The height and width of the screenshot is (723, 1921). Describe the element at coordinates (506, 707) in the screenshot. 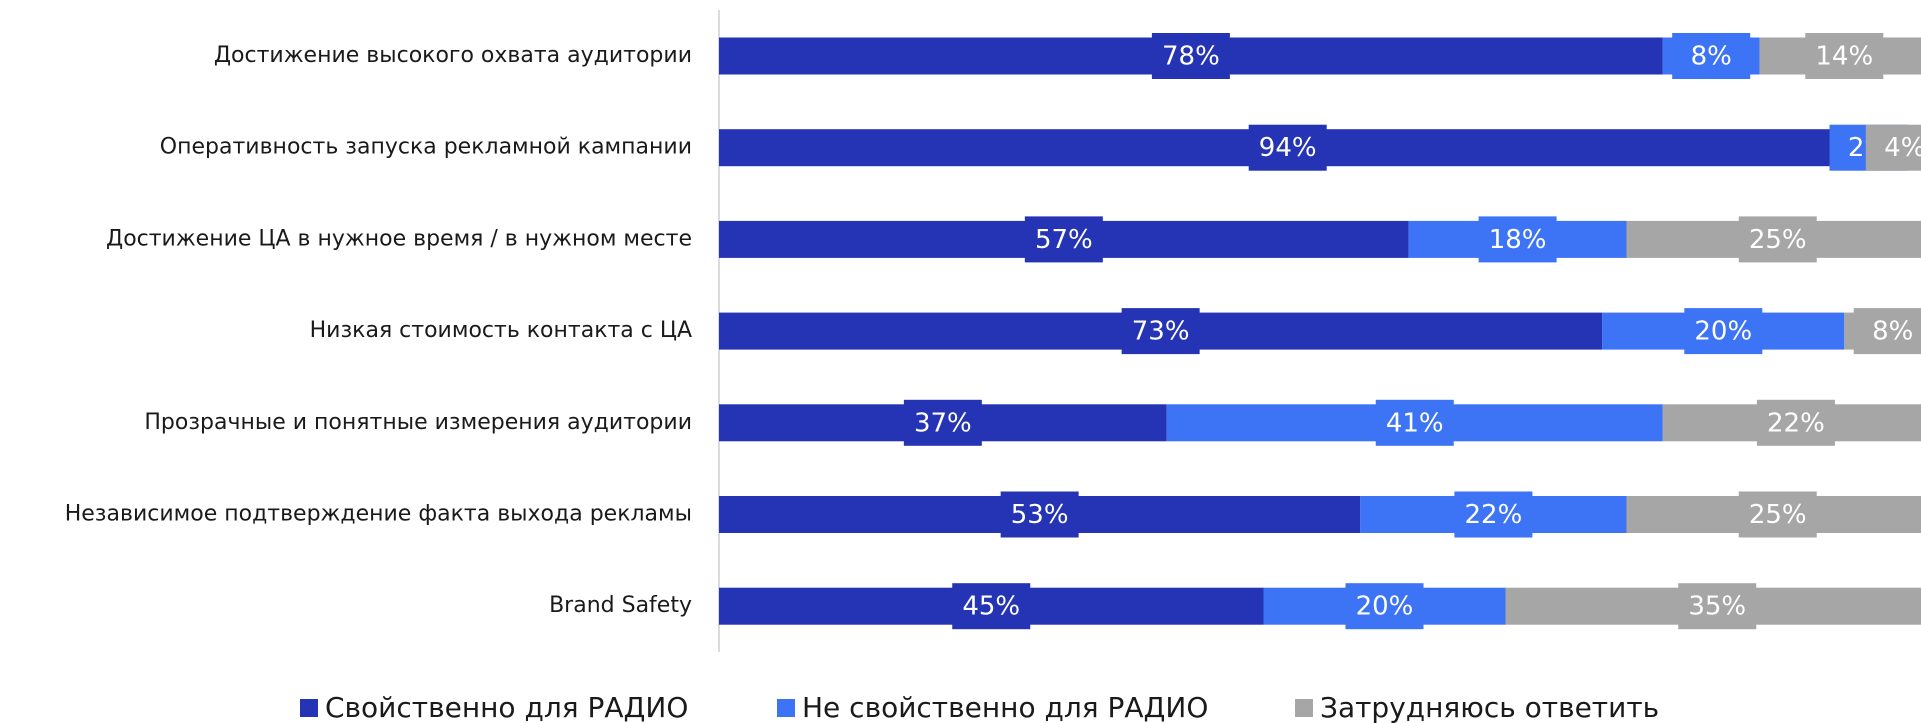

I see `legend-label: Свойственно для РАДИО` at that location.